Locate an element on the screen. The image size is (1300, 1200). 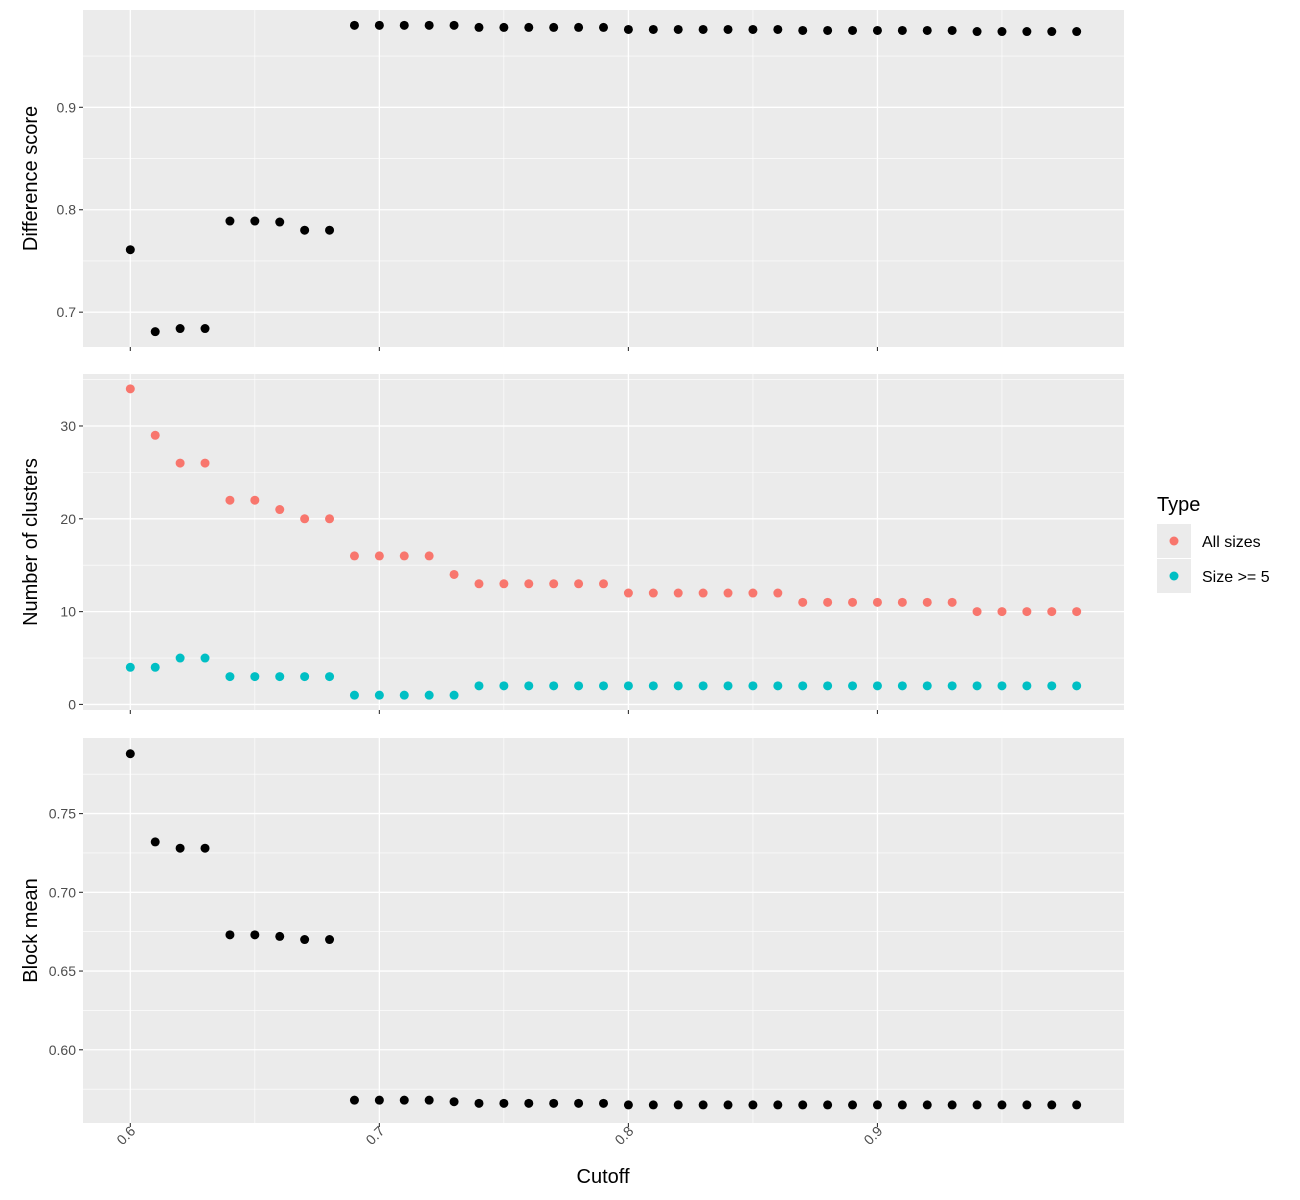
legend-dot-size-ge5 is located at coordinates (1174, 576).